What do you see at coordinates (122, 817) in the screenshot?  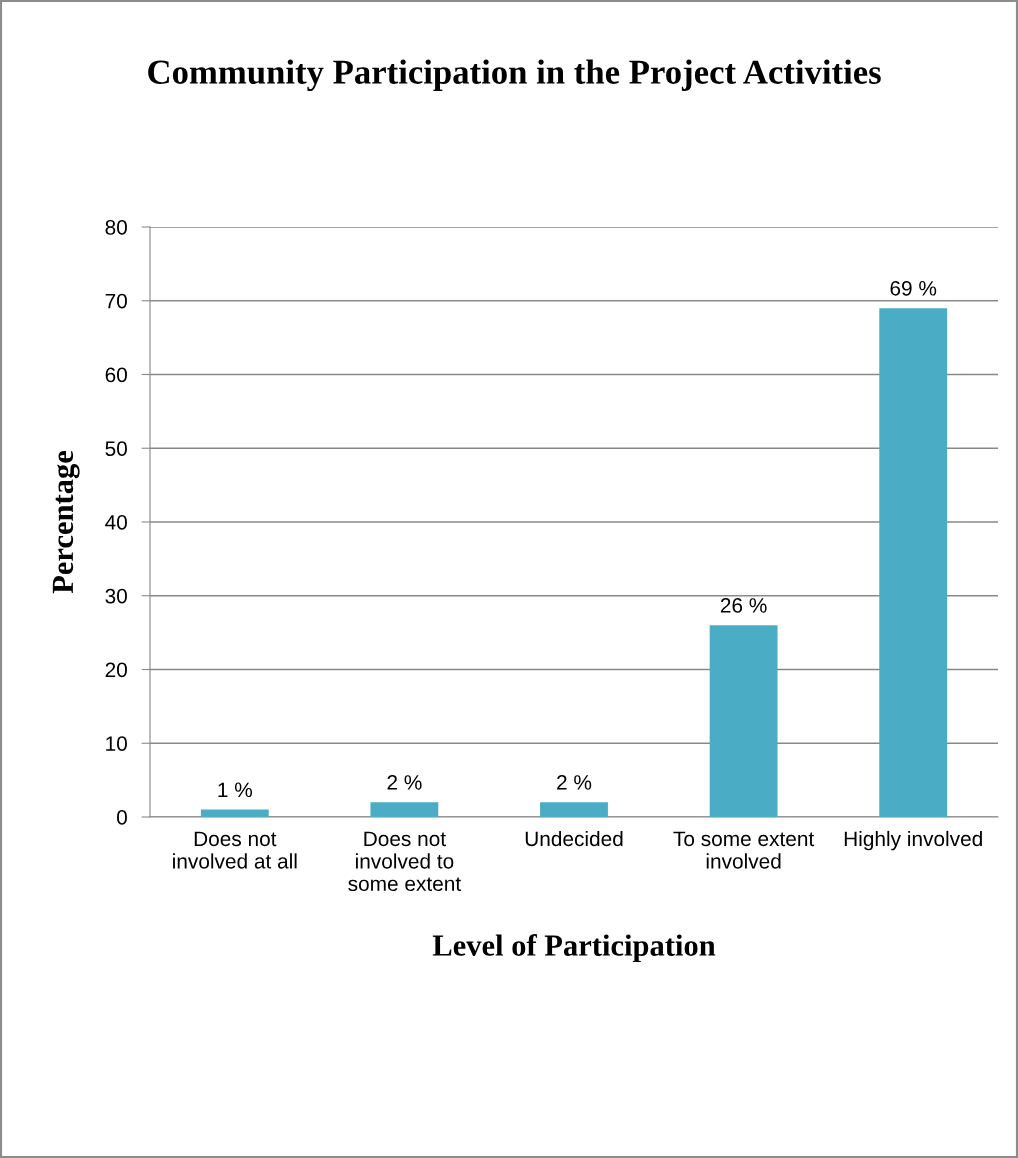 I see `y-tick-label: 0` at bounding box center [122, 817].